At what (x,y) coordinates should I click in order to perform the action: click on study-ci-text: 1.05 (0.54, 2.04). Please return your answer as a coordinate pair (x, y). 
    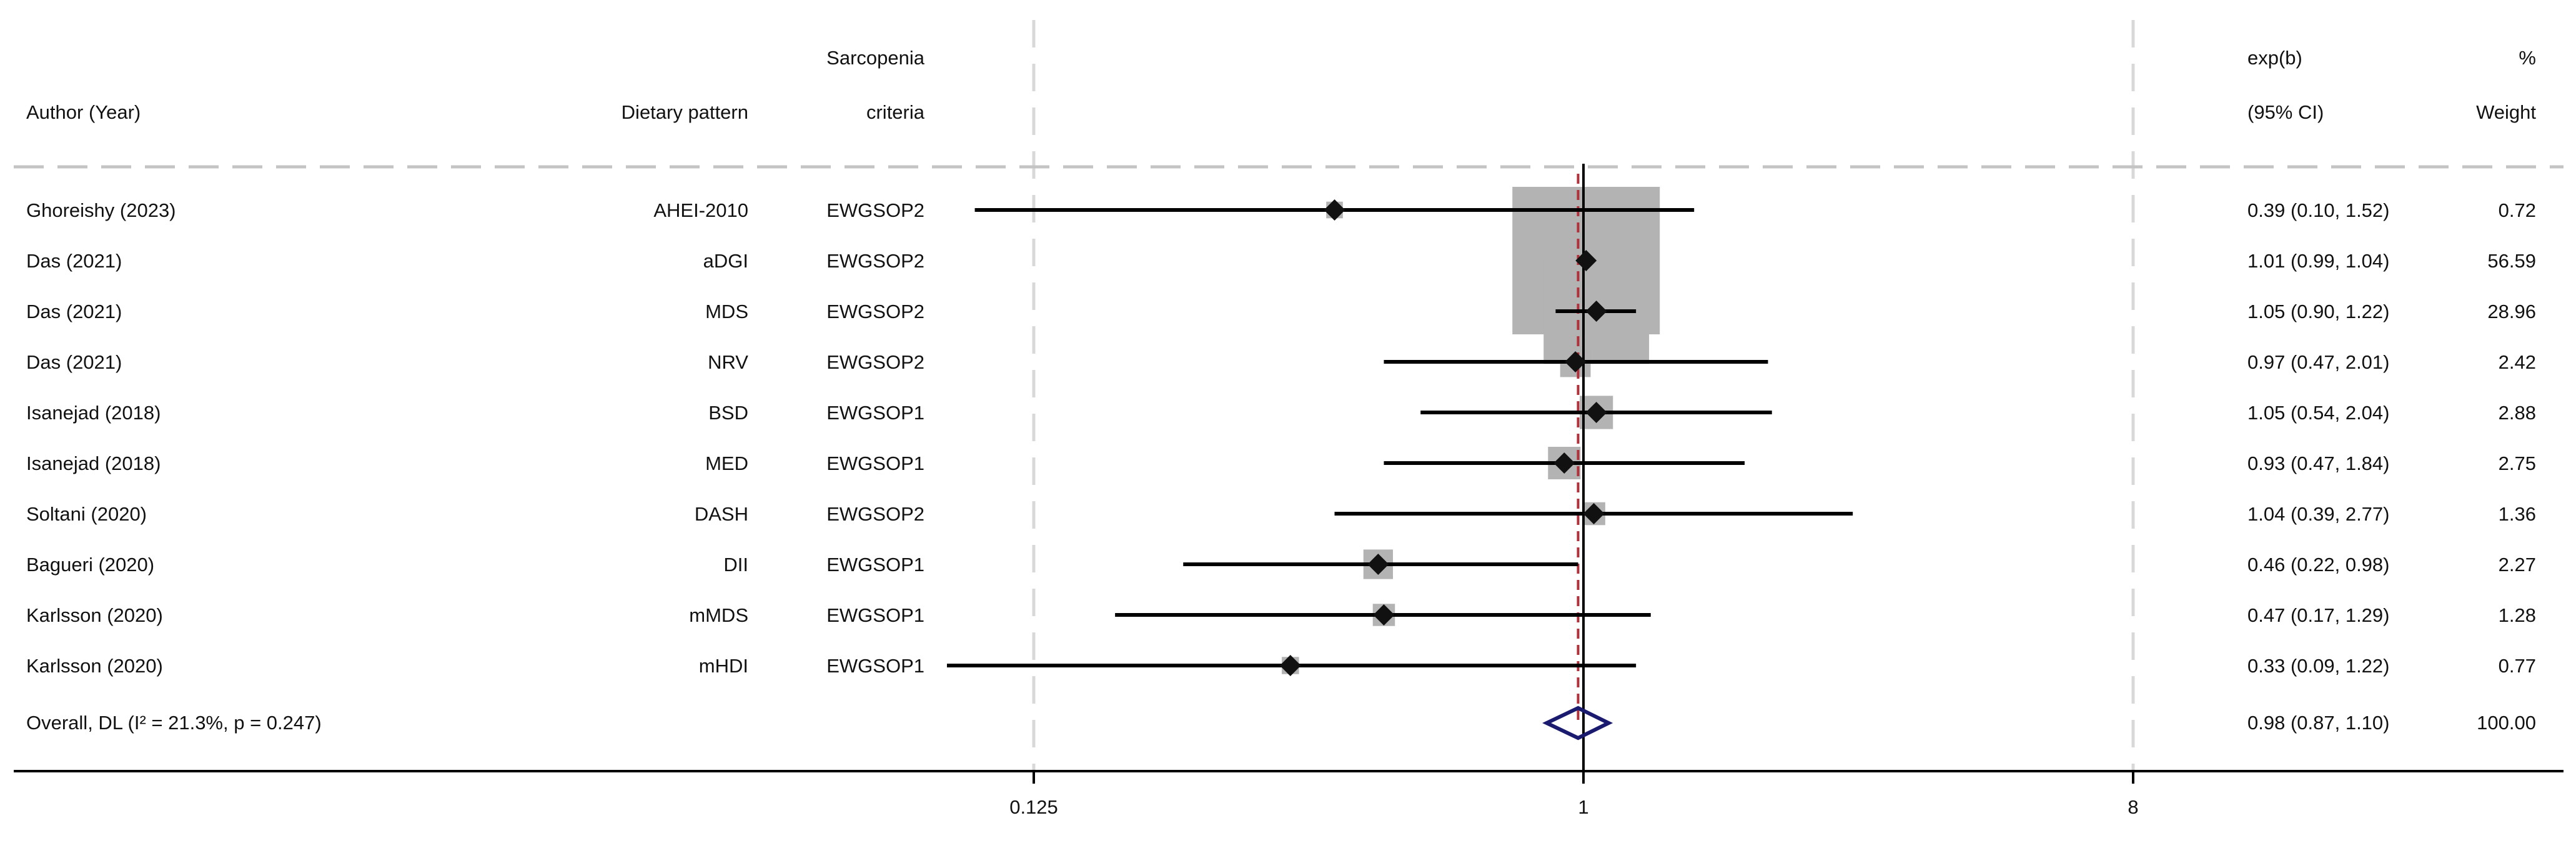
    Looking at the image, I should click on (2318, 413).